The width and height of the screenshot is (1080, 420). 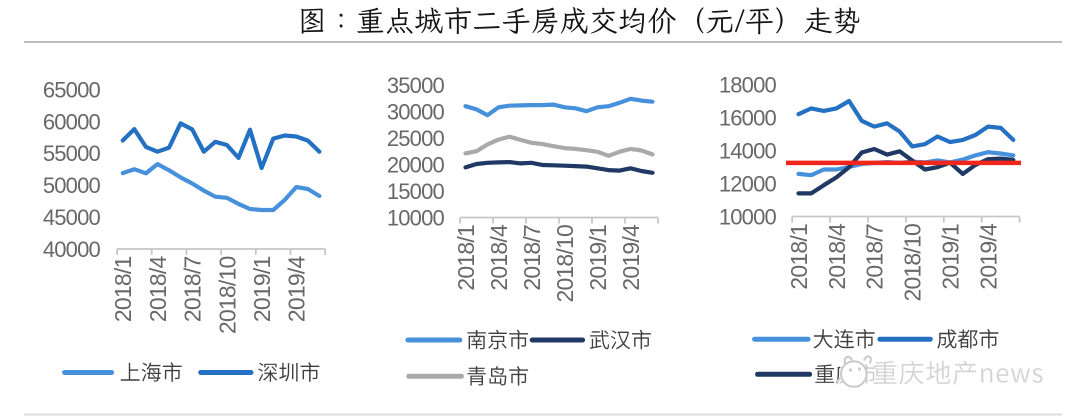 What do you see at coordinates (72, 89) in the screenshot?
I see `svg-text: 65000` at bounding box center [72, 89].